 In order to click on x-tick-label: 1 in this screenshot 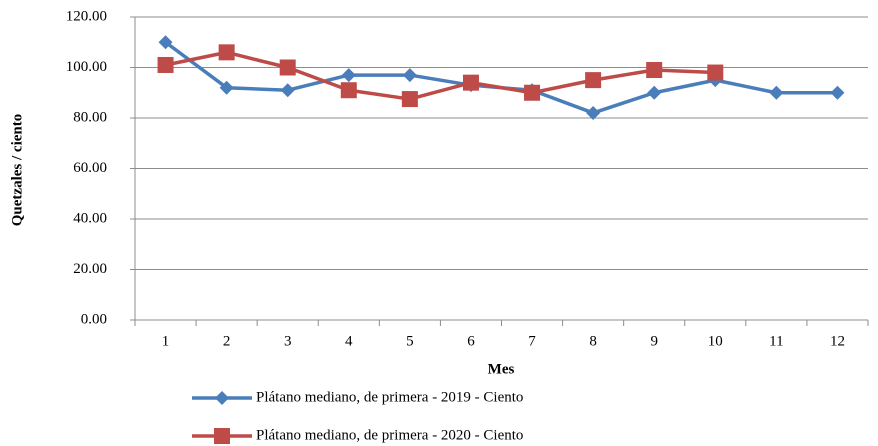, I will do `click(166, 341)`.